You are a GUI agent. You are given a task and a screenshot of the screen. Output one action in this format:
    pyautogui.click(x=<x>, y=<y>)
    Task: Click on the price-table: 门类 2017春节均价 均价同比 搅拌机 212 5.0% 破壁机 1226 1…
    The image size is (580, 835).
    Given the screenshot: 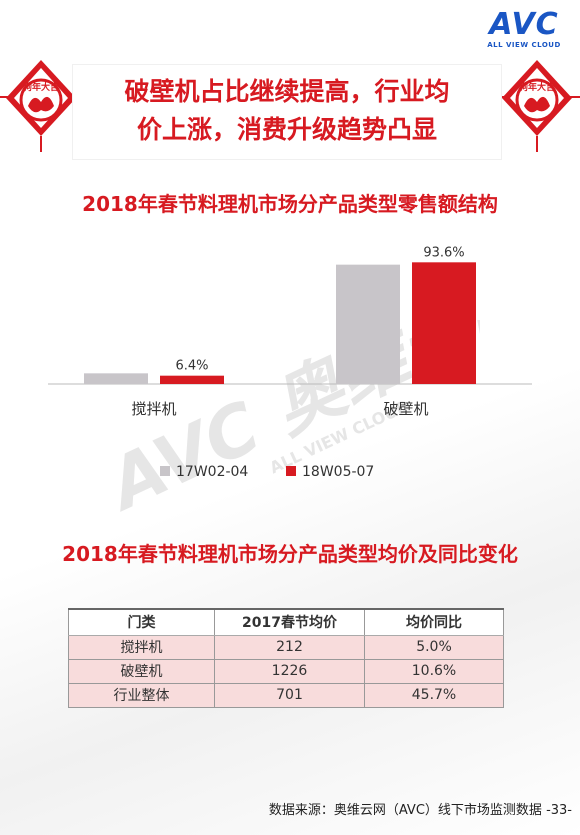 What is the action you would take?
    pyautogui.click(x=286, y=658)
    